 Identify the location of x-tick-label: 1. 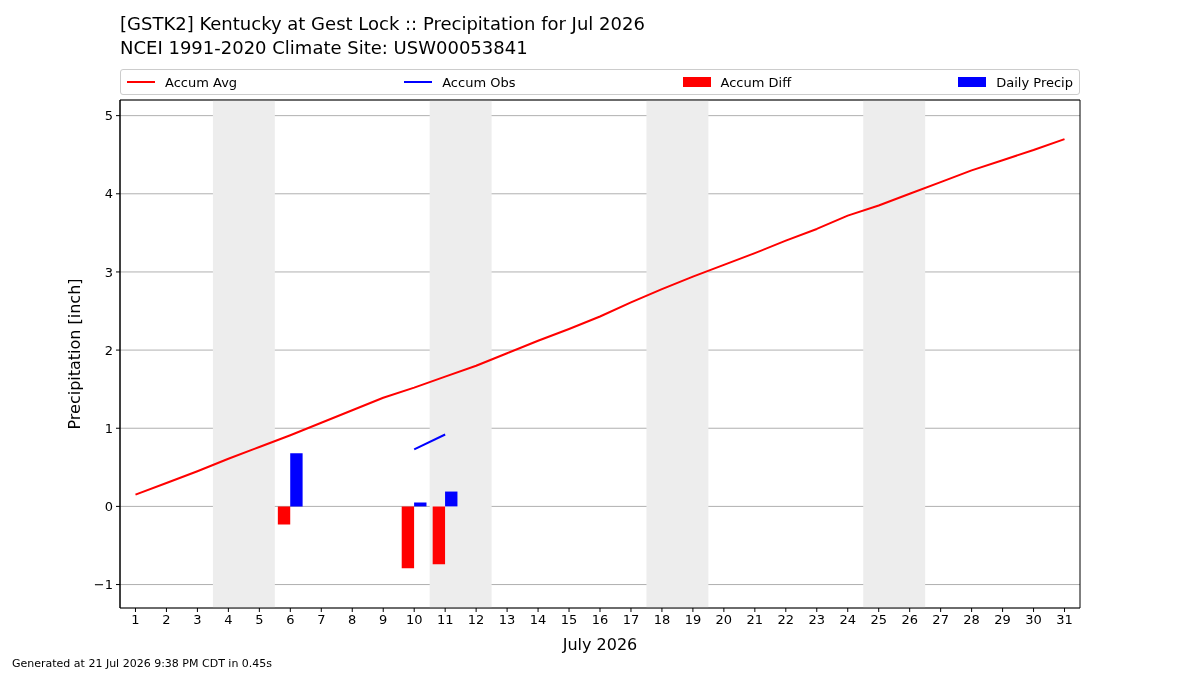
(135, 620).